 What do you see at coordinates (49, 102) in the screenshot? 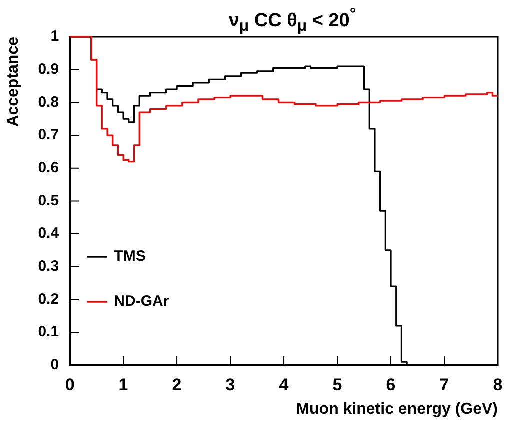
I see `y-tick-label: 0.8` at bounding box center [49, 102].